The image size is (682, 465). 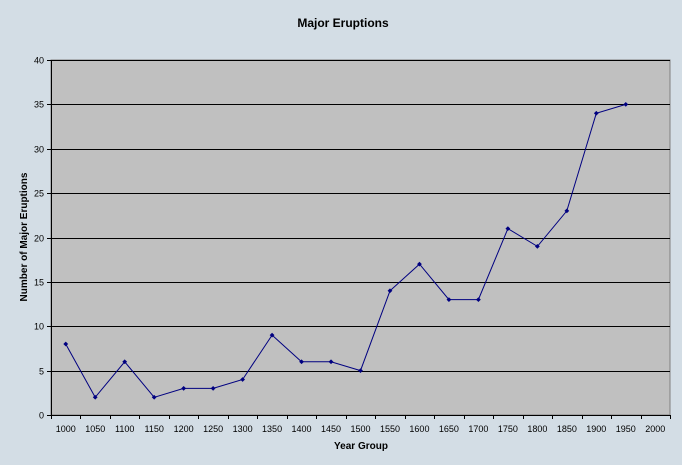 I want to click on x-tick-label-1450: 1450, so click(x=331, y=429).